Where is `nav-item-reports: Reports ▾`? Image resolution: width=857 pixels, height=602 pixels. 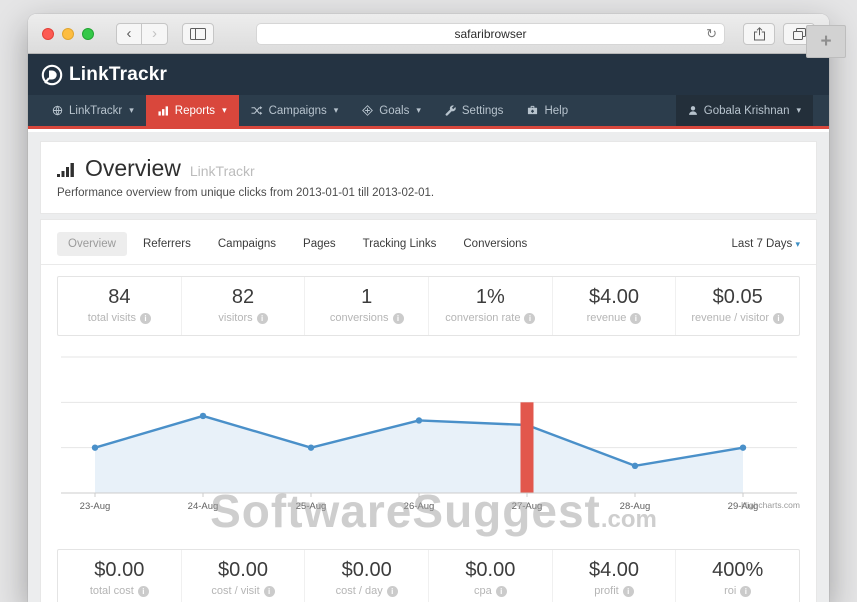 nav-item-reports: Reports ▾ is located at coordinates (192, 110).